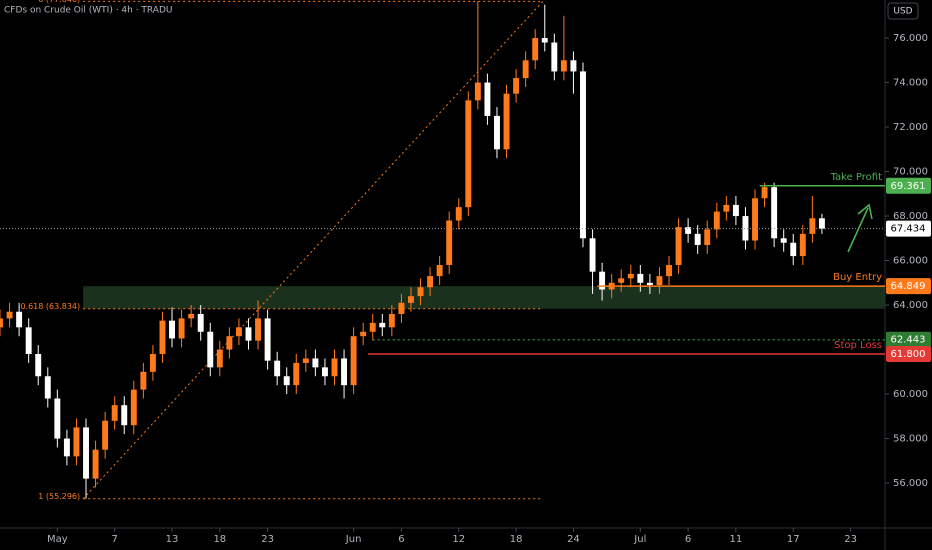 This screenshot has height=550, width=932. I want to click on y-tick-label: 60.000, so click(910, 394).